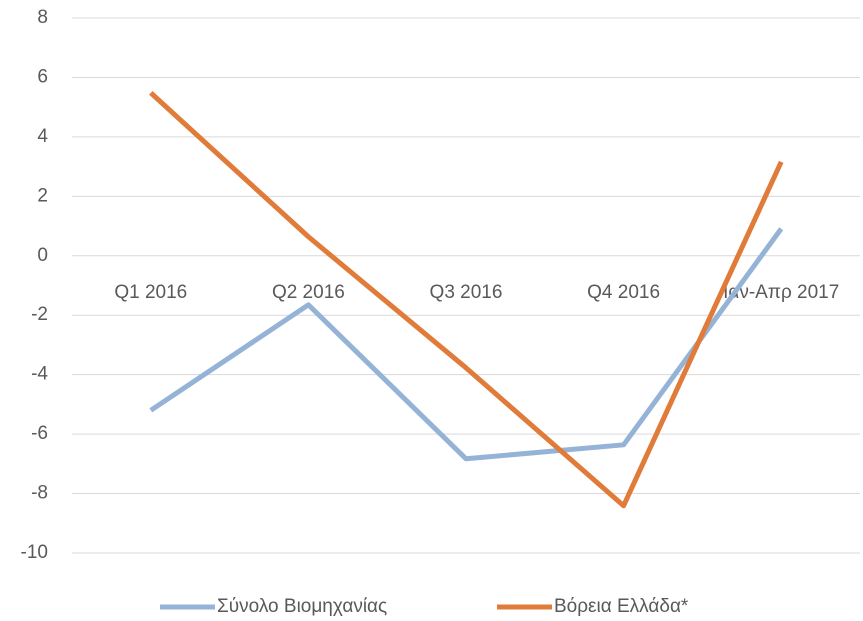  What do you see at coordinates (42, 255) in the screenshot?
I see `y-tick-label: 0` at bounding box center [42, 255].